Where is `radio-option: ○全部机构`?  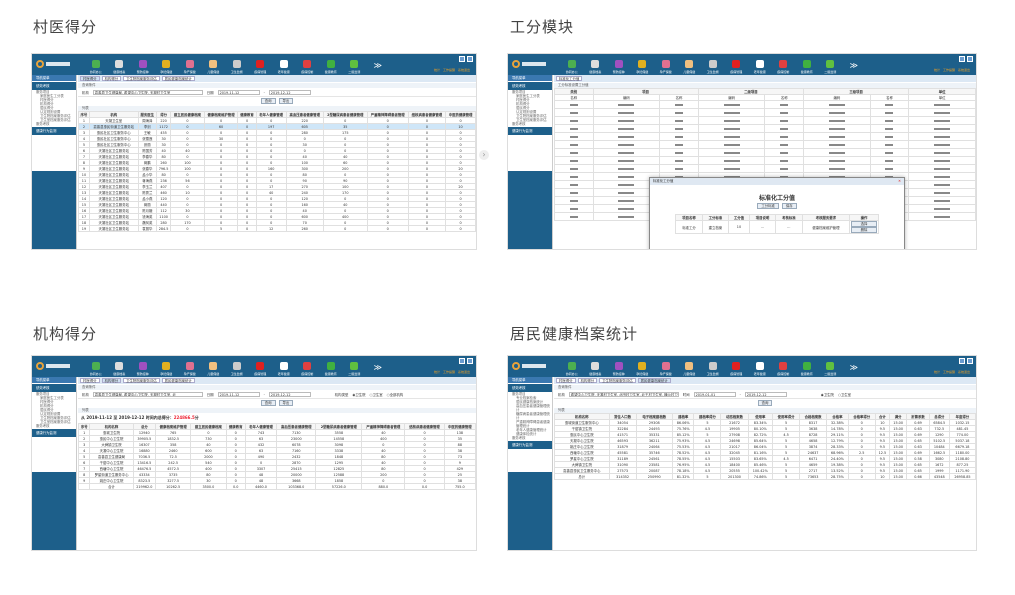
radio-option: ○全部机构 is located at coordinates (395, 394).